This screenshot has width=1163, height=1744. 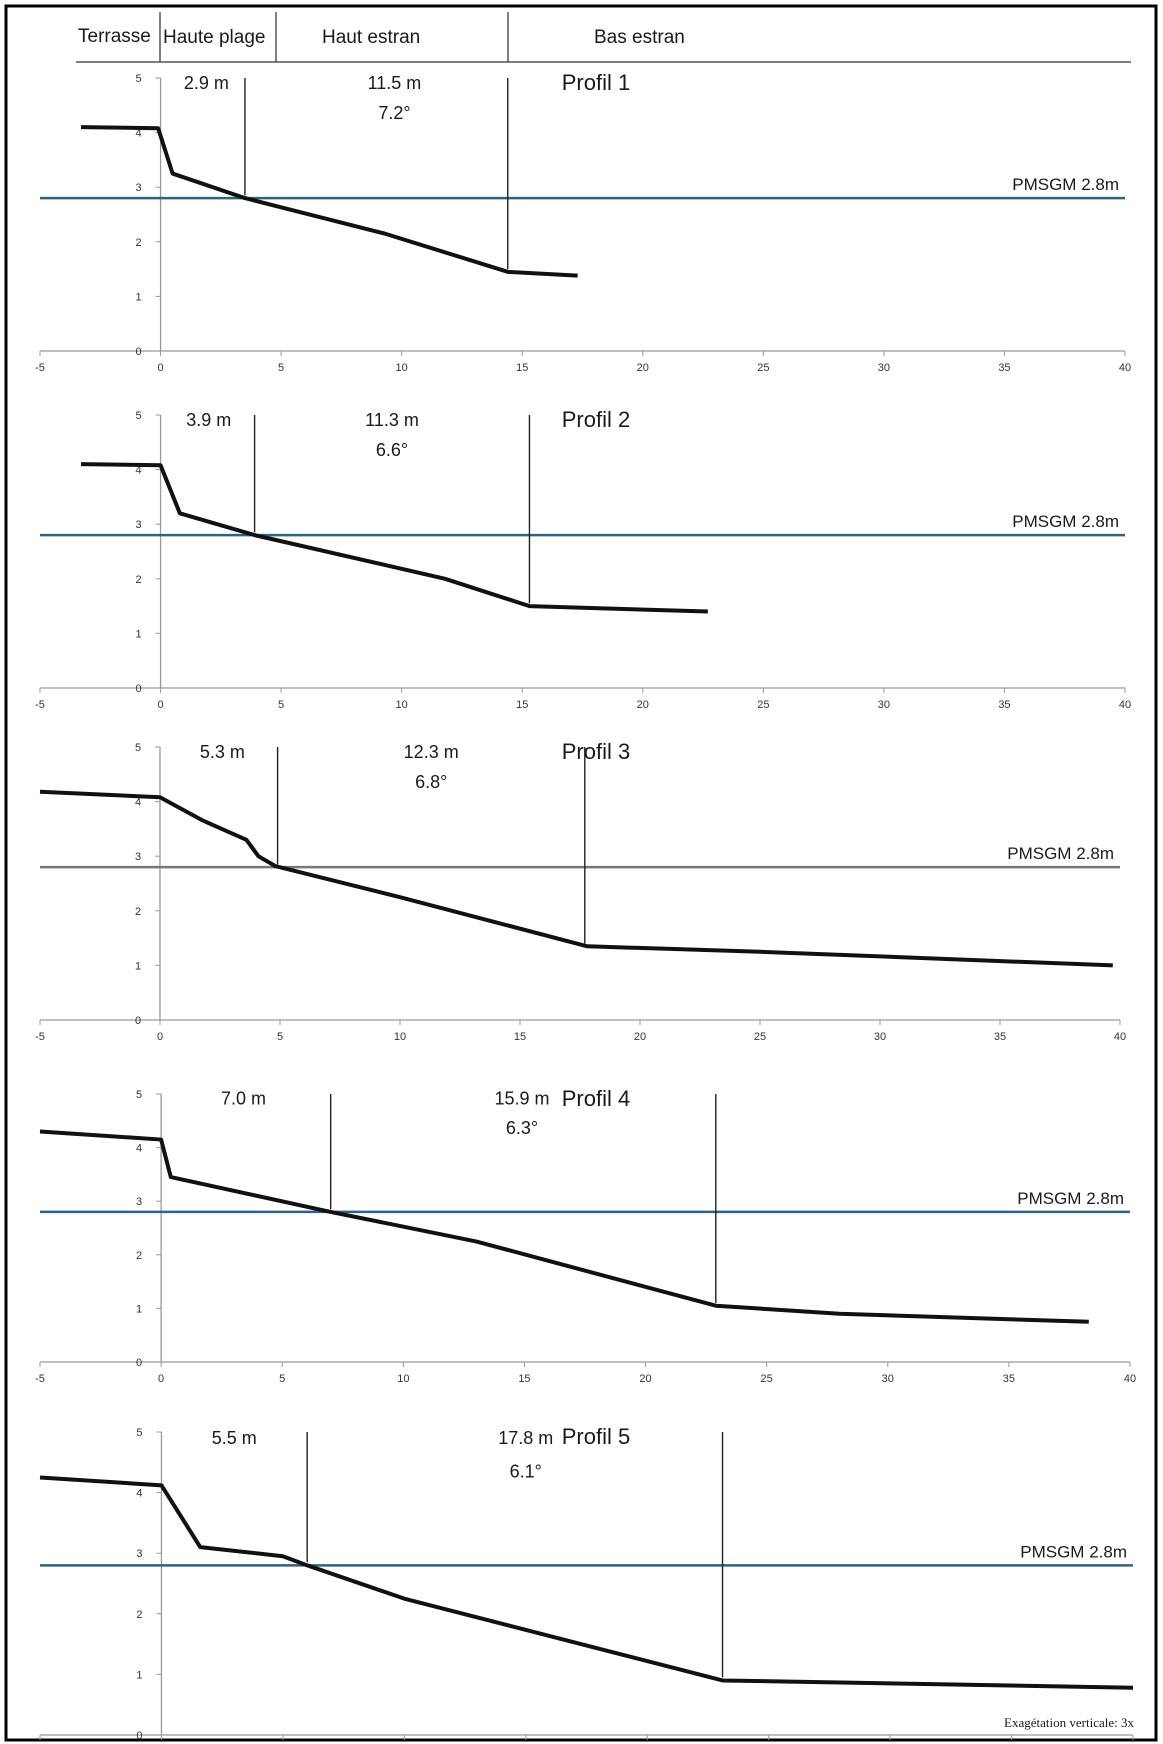 I want to click on zone-label-haut-estran: Haut estran, so click(x=371, y=37).